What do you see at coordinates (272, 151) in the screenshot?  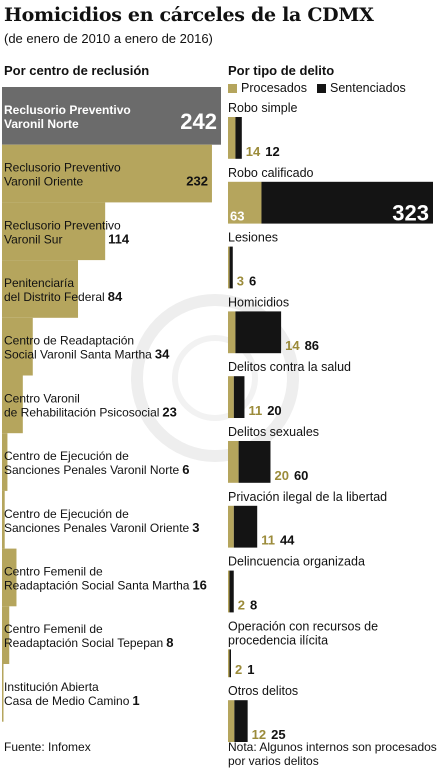 I see `value-sentenciados-1: 12` at bounding box center [272, 151].